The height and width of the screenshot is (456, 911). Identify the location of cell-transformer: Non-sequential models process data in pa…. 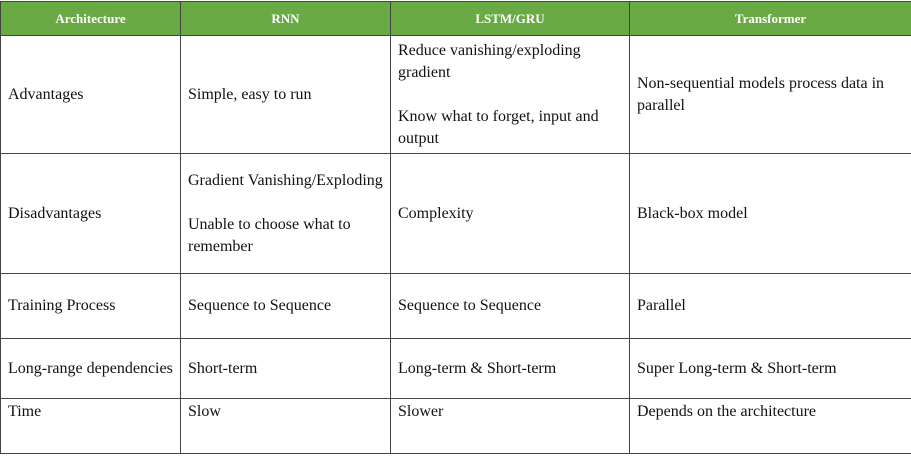
(770, 95).